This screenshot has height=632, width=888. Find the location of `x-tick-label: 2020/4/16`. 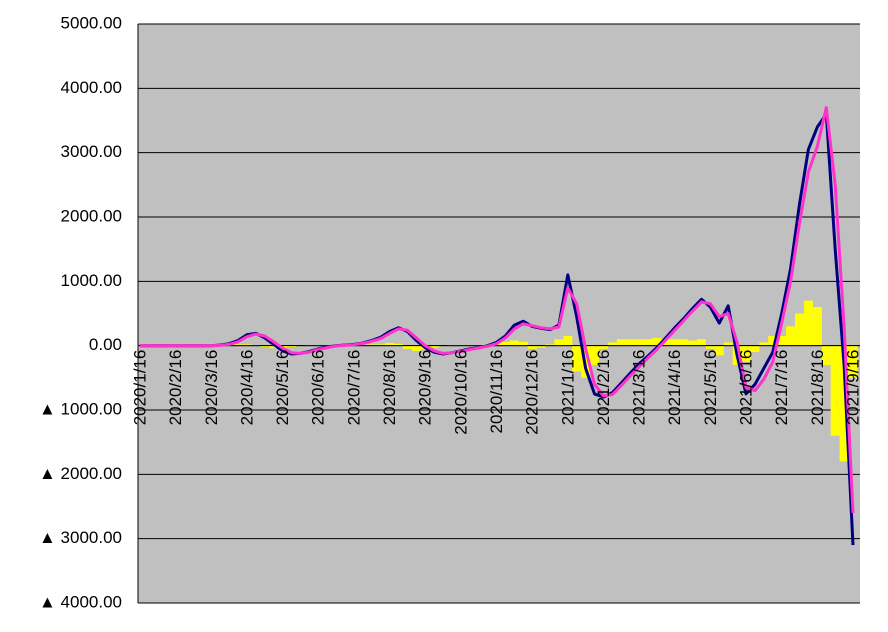

x-tick-label: 2020/4/16 is located at coordinates (246, 388).